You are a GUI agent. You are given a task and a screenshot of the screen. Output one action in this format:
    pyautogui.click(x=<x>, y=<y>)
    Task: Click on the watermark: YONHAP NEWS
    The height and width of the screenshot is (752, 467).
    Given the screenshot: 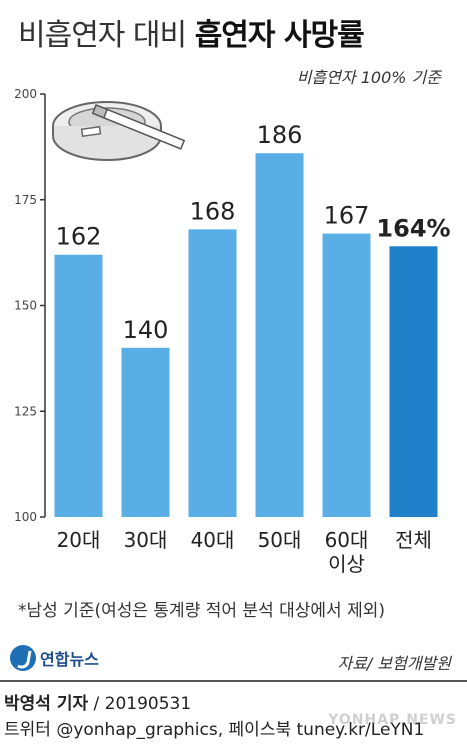 What is the action you would take?
    pyautogui.click(x=392, y=720)
    